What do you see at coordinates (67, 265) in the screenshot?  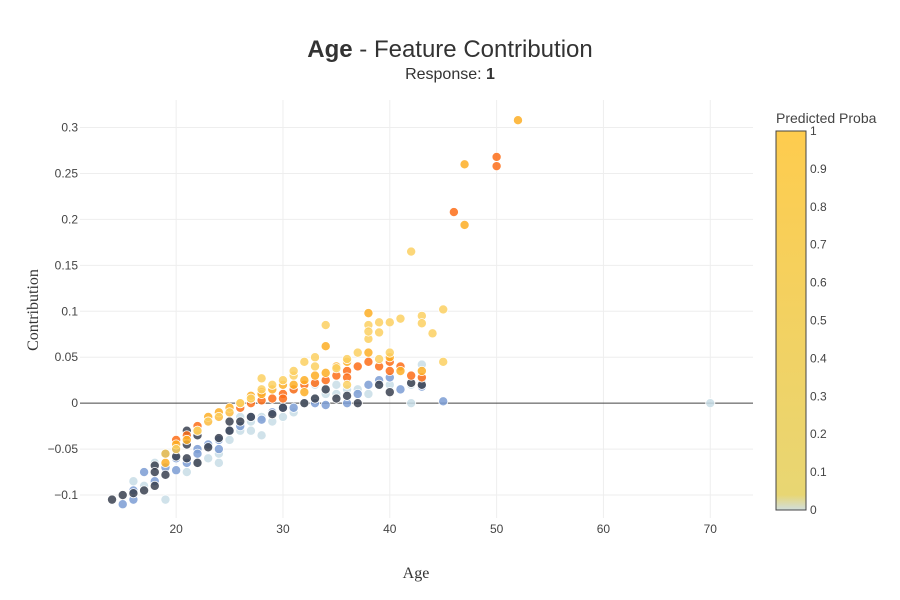 I see `y-tick-label: 0.15` at bounding box center [67, 265].